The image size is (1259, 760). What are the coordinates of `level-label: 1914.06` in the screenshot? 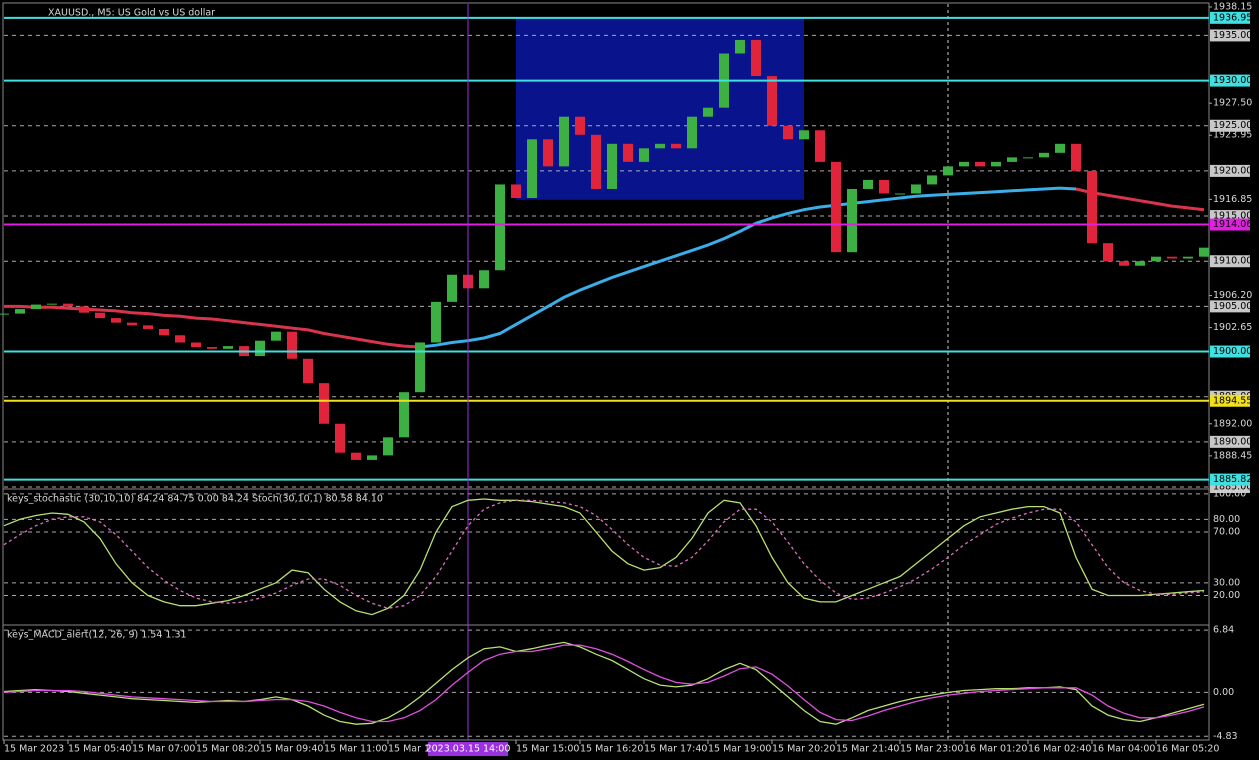 It's located at (1232, 224).